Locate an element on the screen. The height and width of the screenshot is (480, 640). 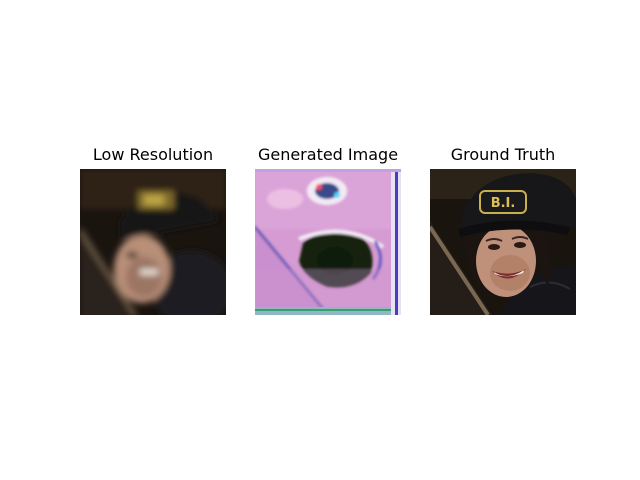
cap-badge-text: B.I. is located at coordinates (503, 203).